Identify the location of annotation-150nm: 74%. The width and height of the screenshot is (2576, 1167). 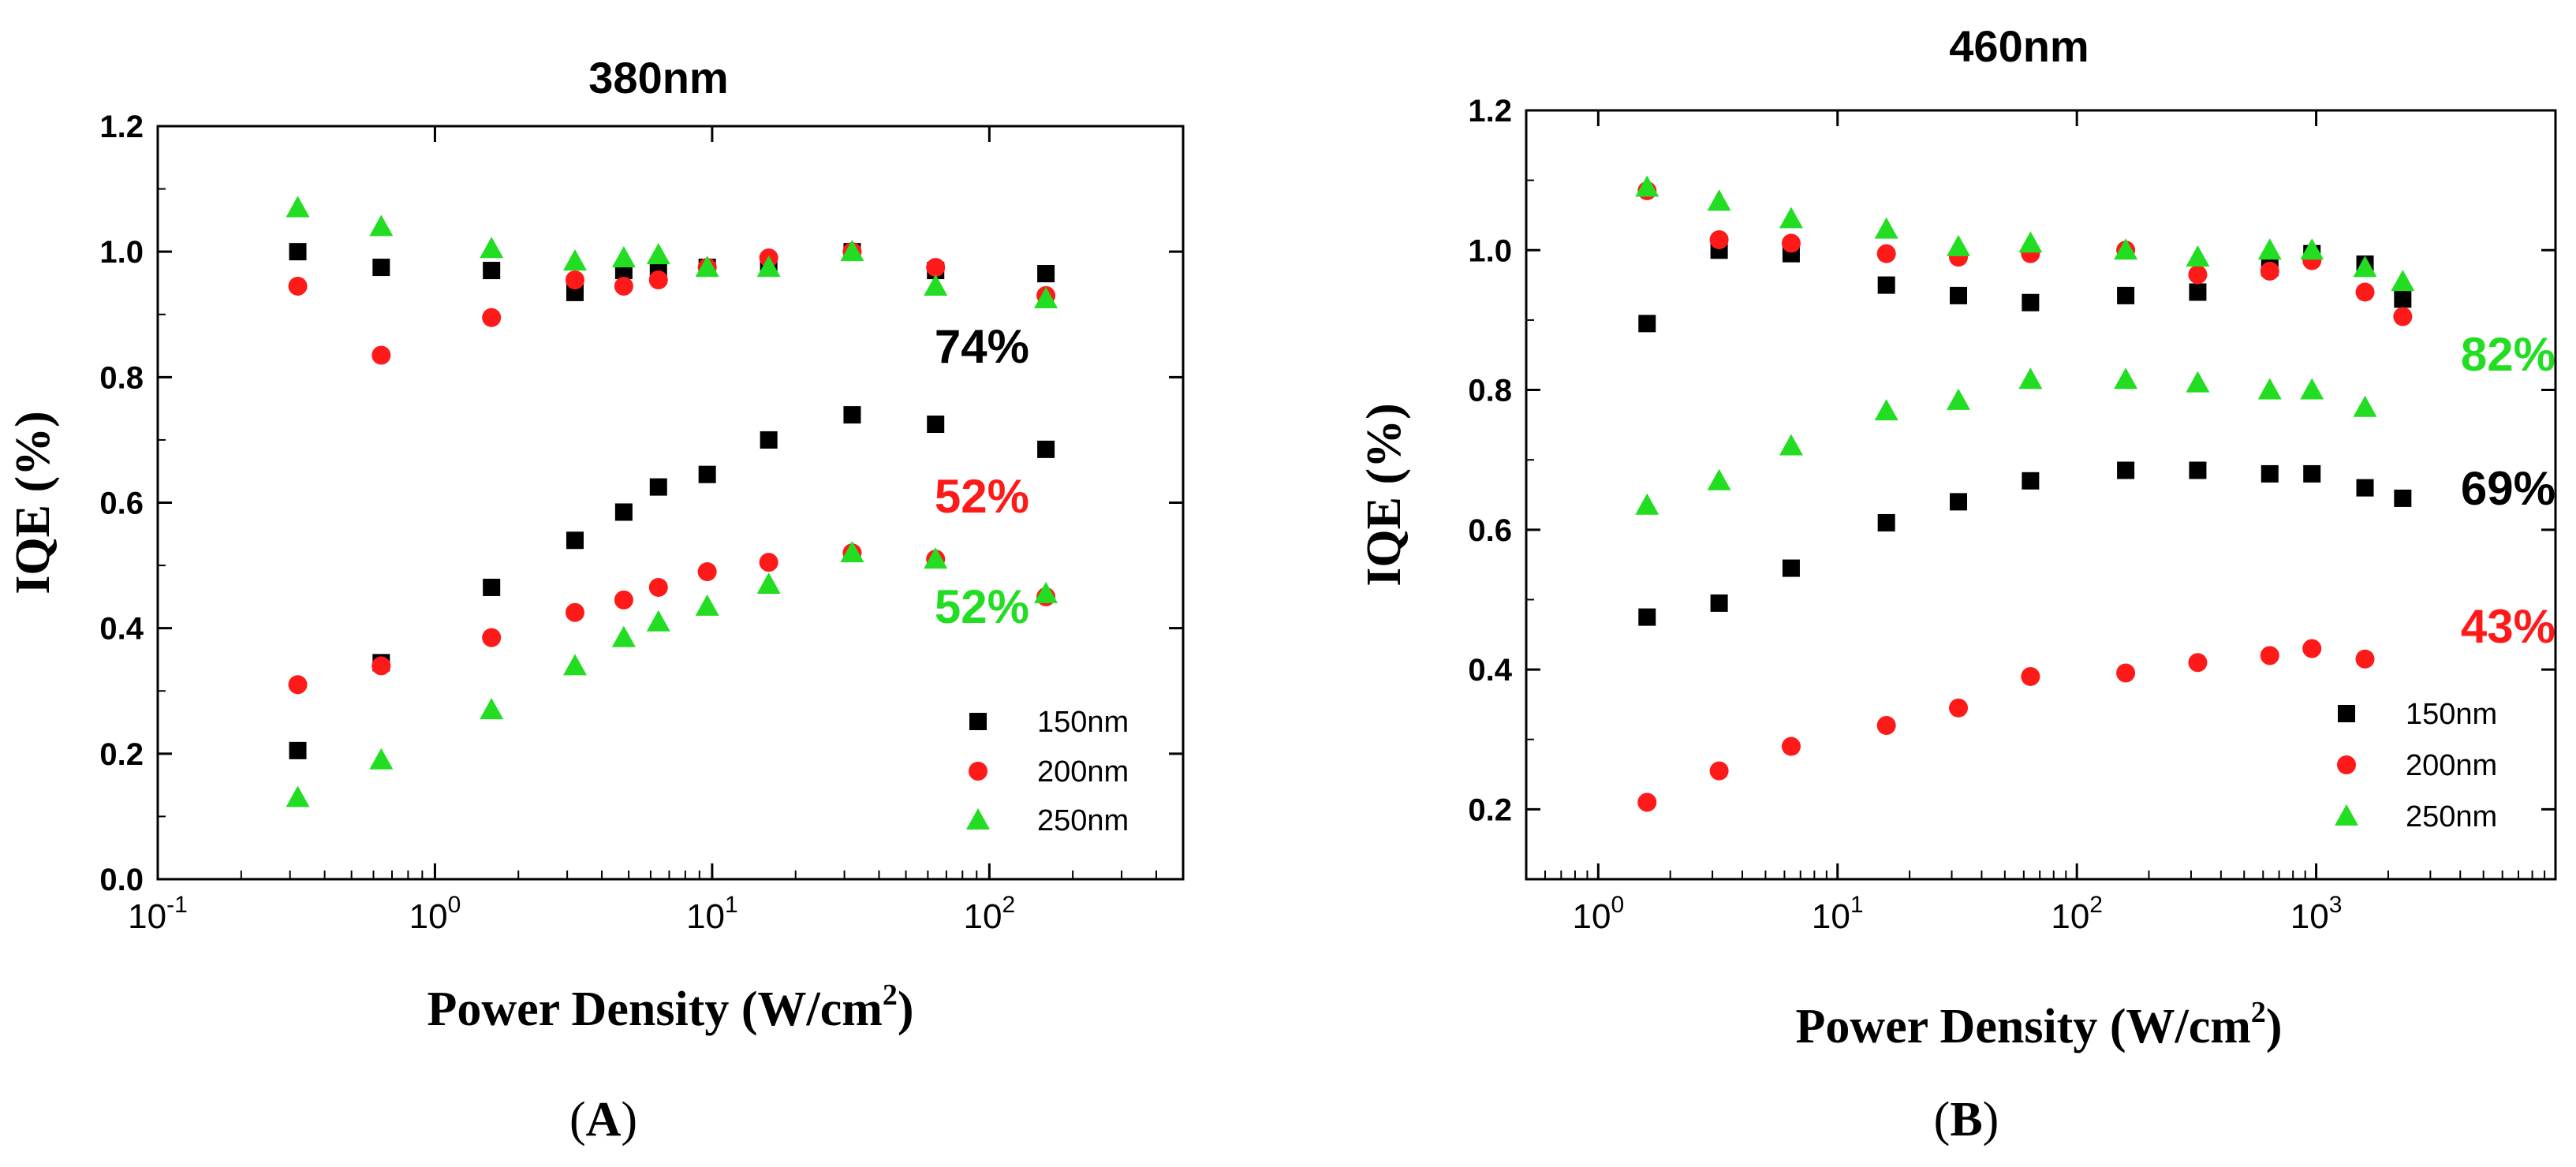
(982, 346).